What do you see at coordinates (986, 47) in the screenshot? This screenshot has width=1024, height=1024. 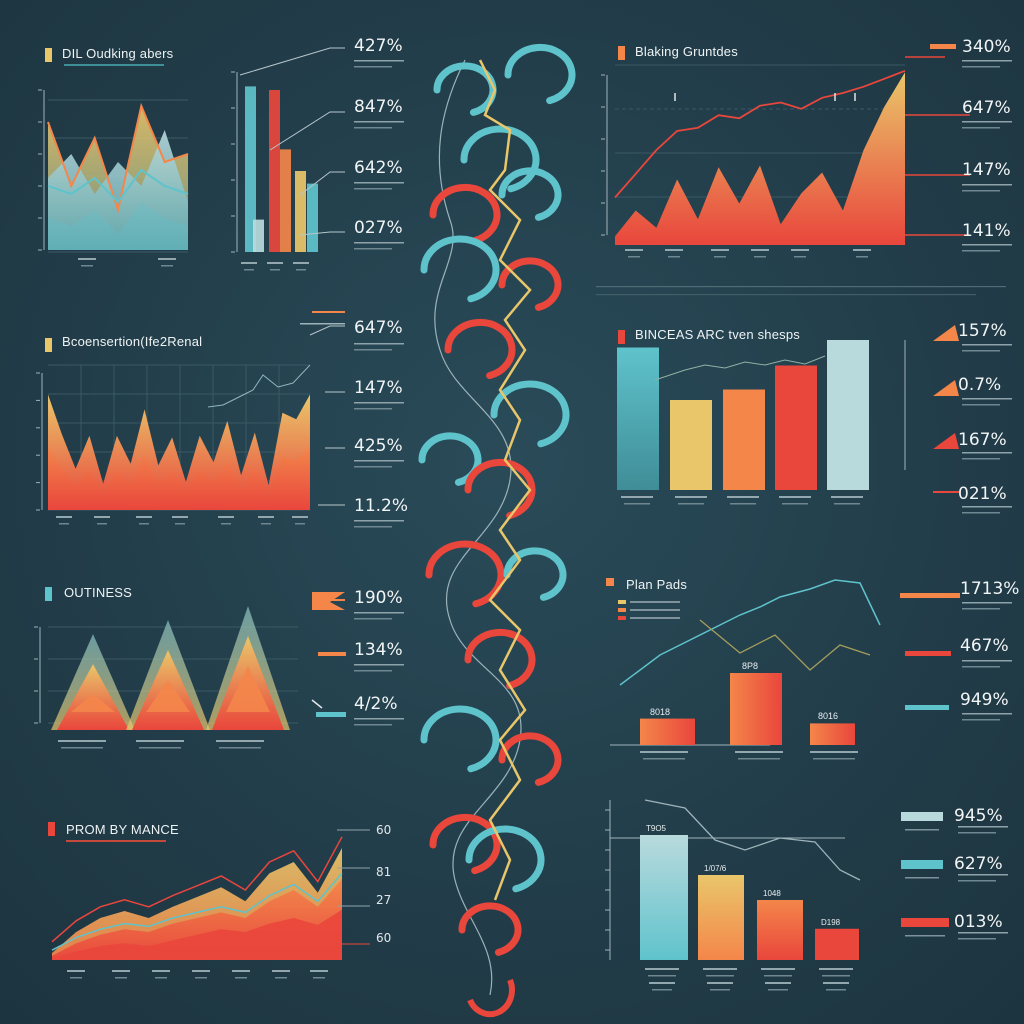 I see `percent-label: 340%` at bounding box center [986, 47].